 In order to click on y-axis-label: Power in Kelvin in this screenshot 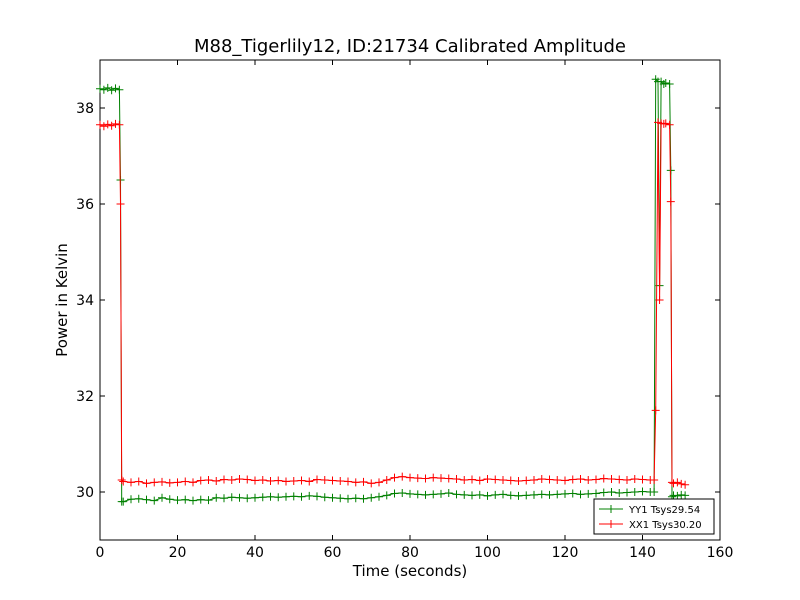, I will do `click(62, 300)`.